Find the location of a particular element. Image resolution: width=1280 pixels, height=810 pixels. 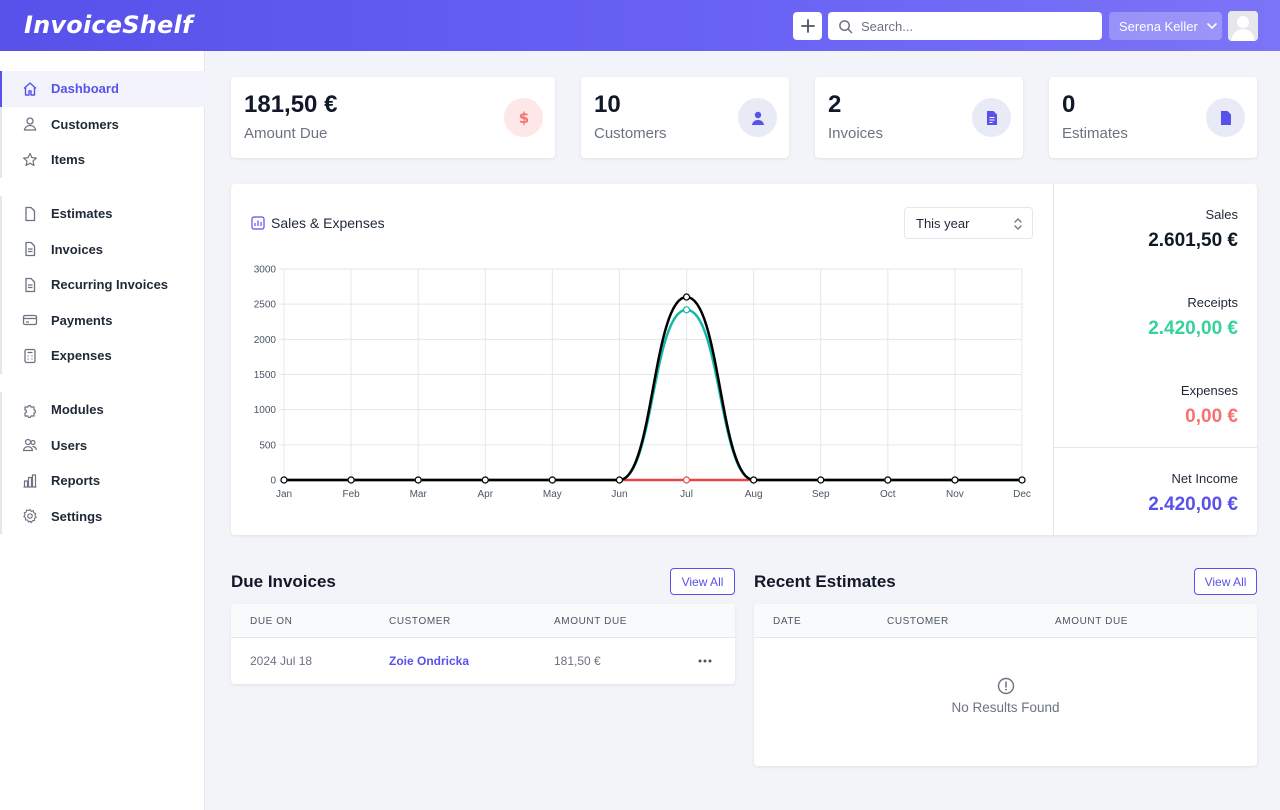

stat-value: 10 is located at coordinates (607, 104).